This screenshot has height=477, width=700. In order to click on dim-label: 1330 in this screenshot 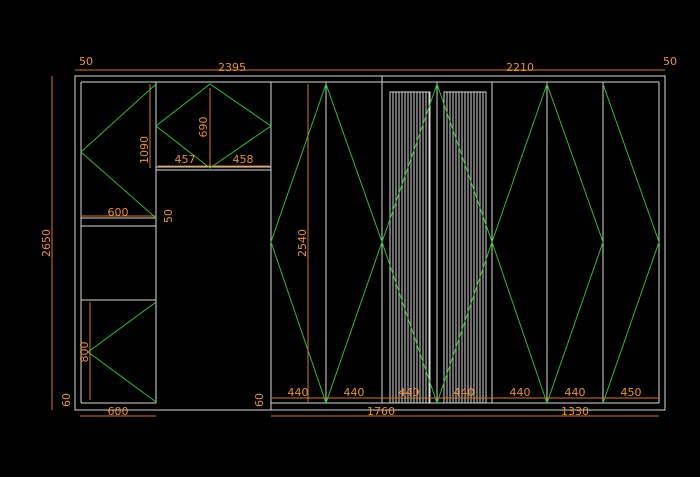, I will do `click(575, 411)`.